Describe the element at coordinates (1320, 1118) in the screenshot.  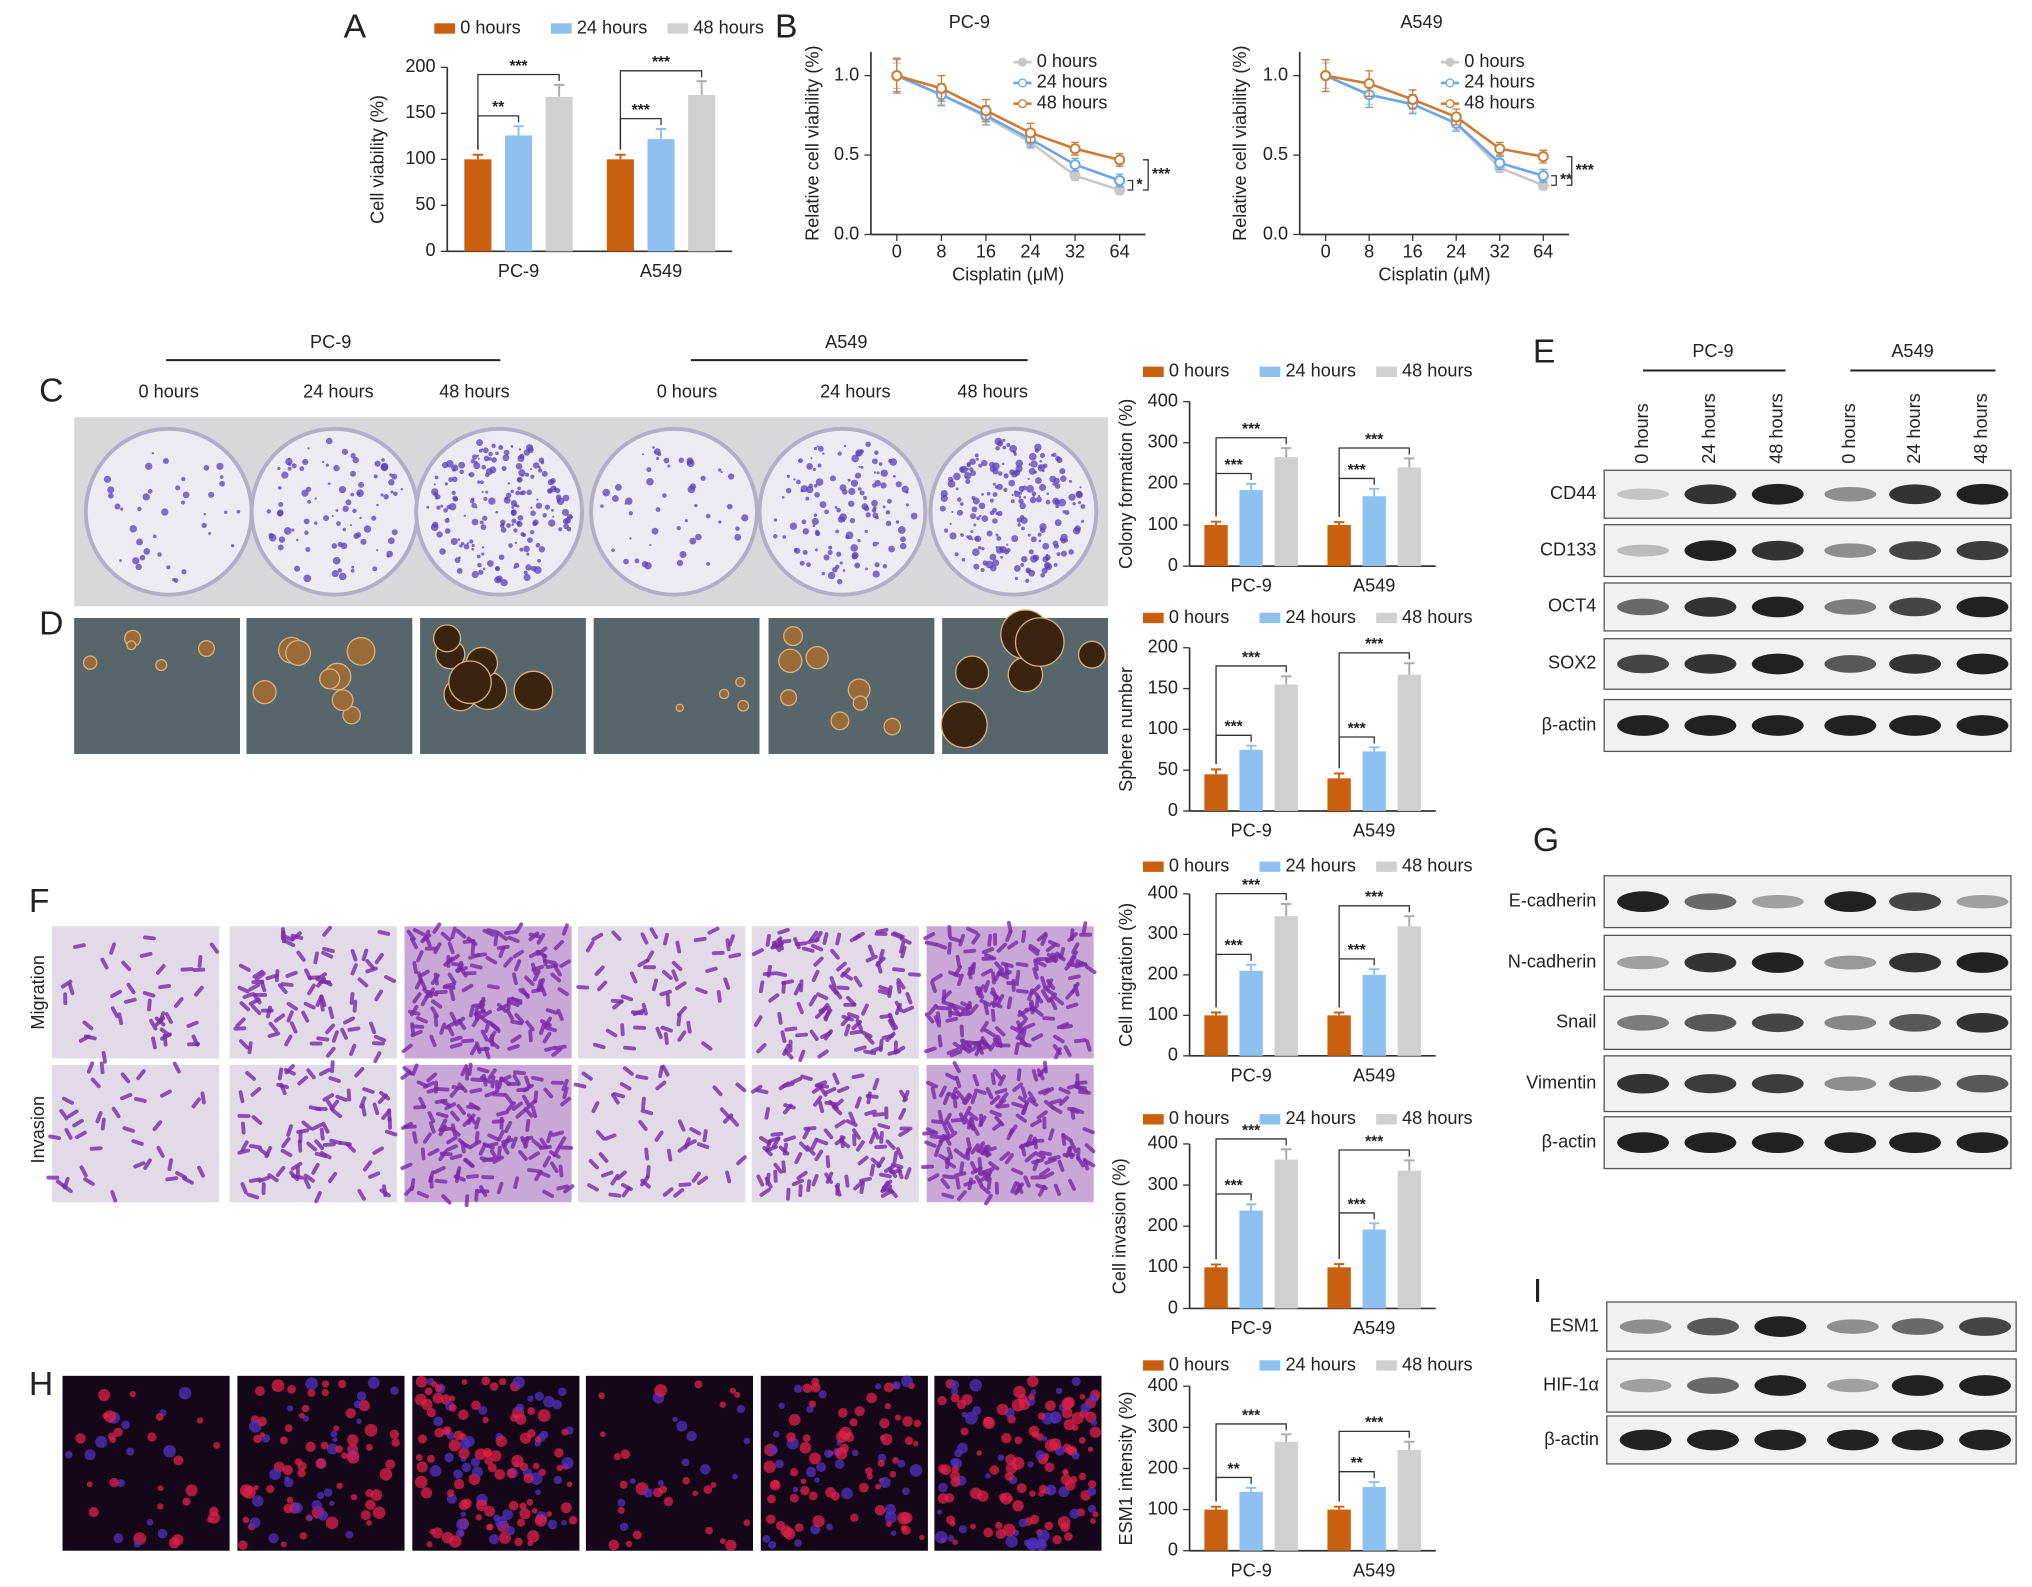
I see `legend-label: 24 hours` at that location.